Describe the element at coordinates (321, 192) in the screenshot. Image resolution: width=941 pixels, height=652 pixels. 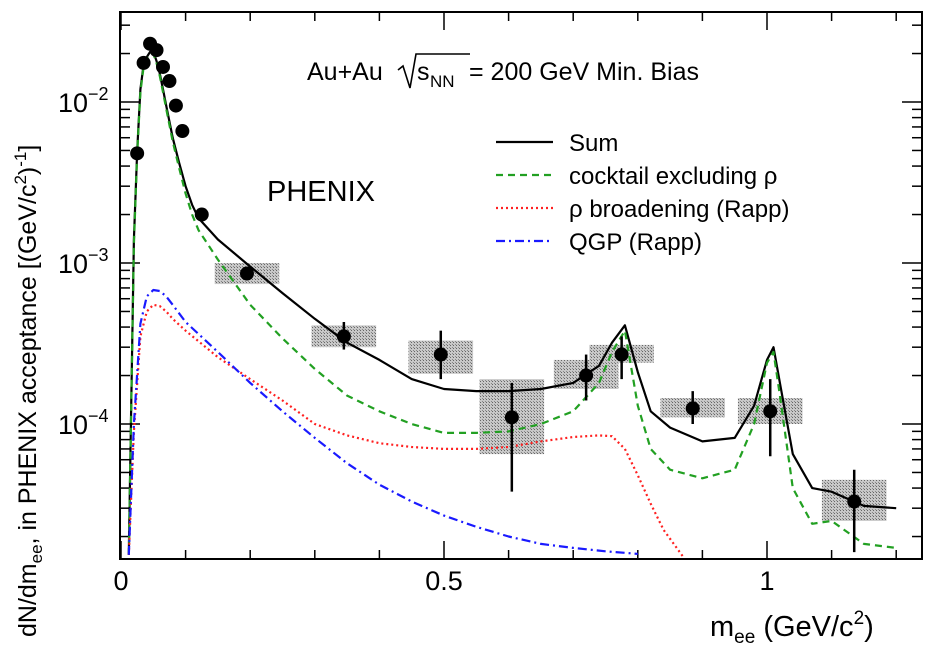
I see `experiment-label: PHENIX` at that location.